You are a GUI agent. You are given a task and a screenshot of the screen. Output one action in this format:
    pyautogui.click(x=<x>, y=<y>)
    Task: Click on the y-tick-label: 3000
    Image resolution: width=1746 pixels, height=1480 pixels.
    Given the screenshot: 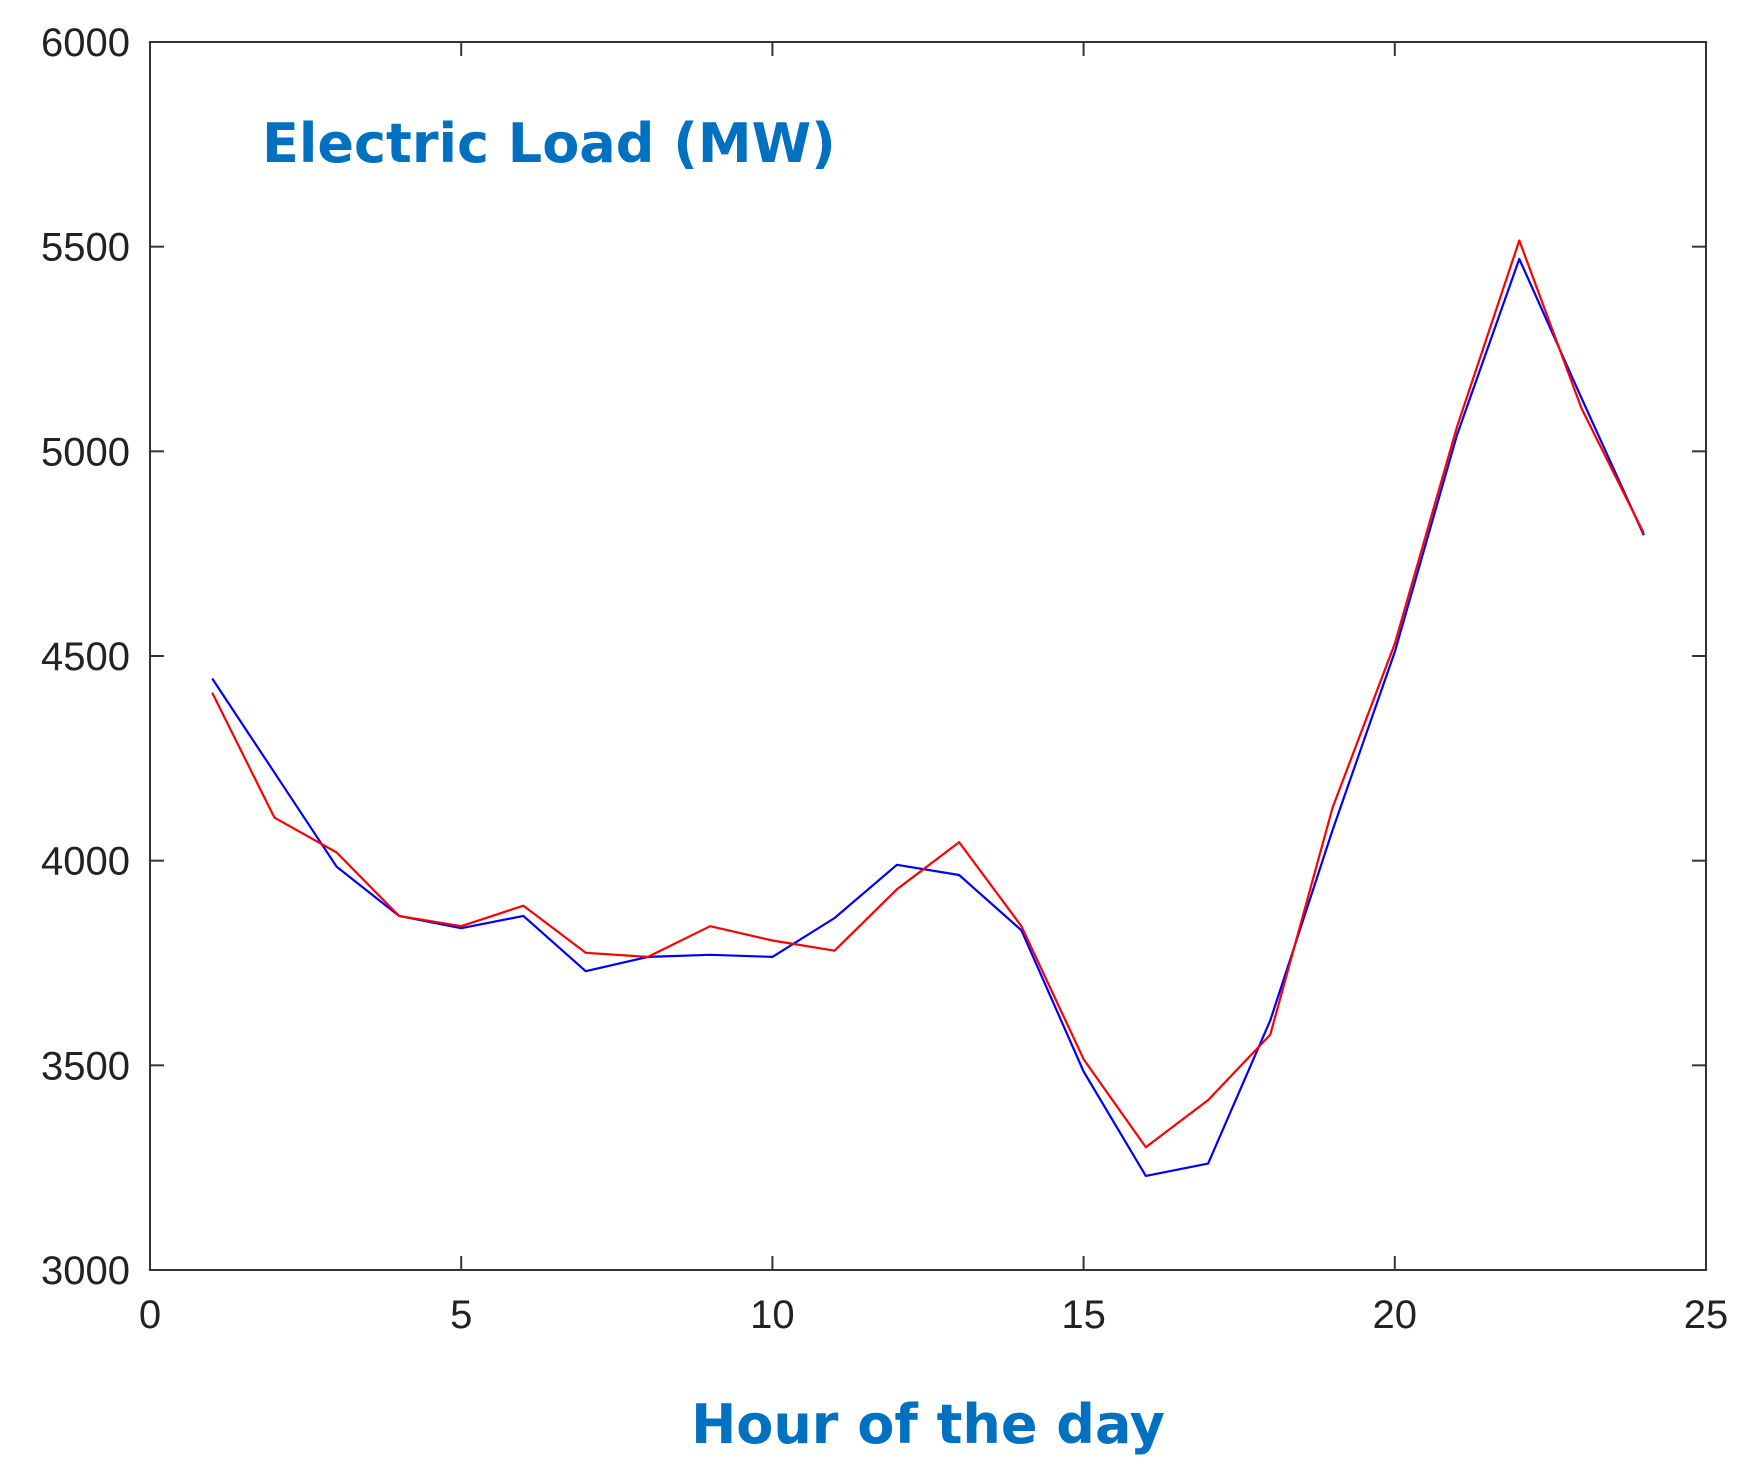 What is the action you would take?
    pyautogui.click(x=85, y=1271)
    